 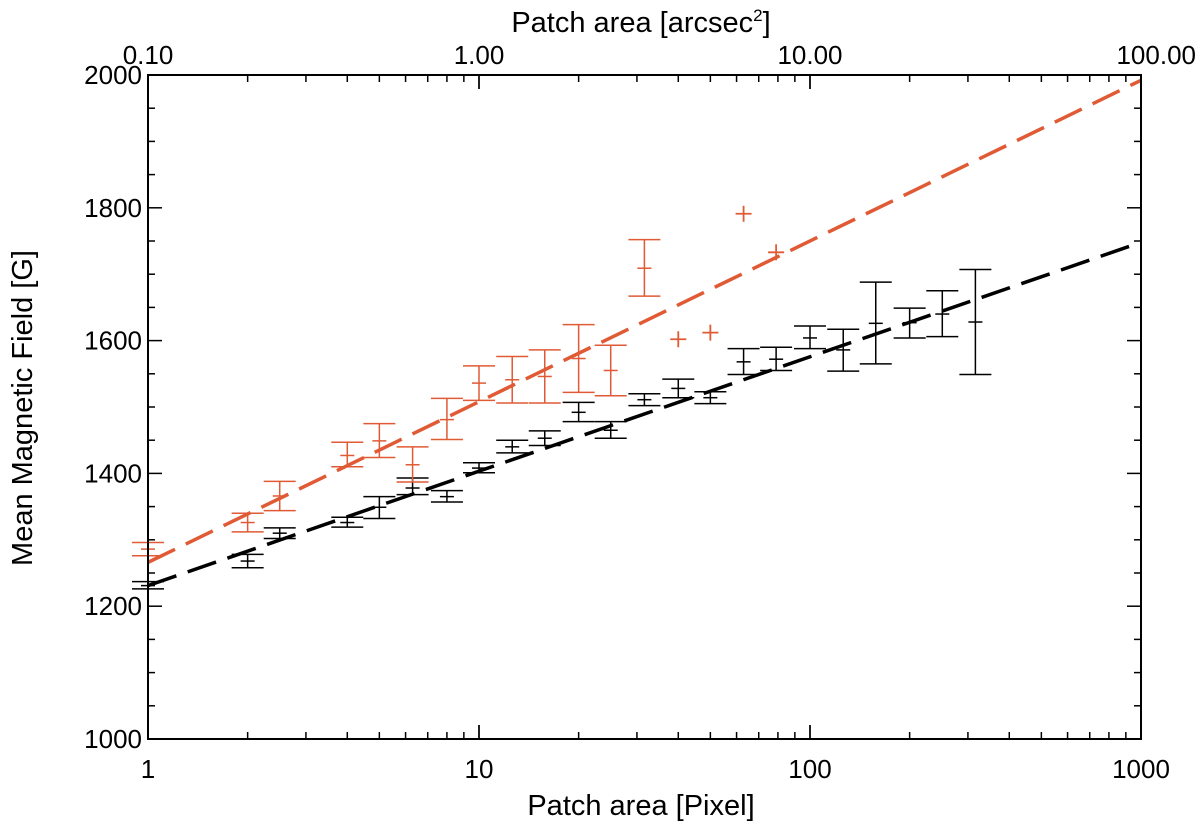 I want to click on y-axis-title: Mean Magnetic Field [G], so click(x=23, y=408).